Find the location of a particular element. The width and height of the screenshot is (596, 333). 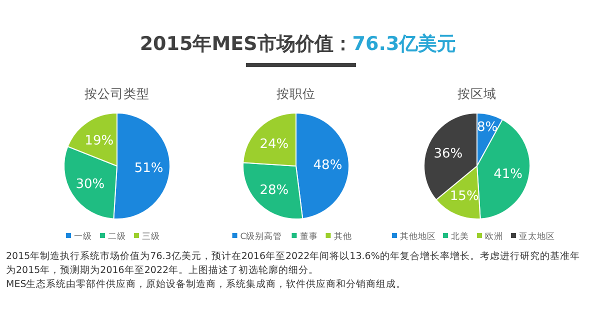

data-label: 24% is located at coordinates (274, 144).